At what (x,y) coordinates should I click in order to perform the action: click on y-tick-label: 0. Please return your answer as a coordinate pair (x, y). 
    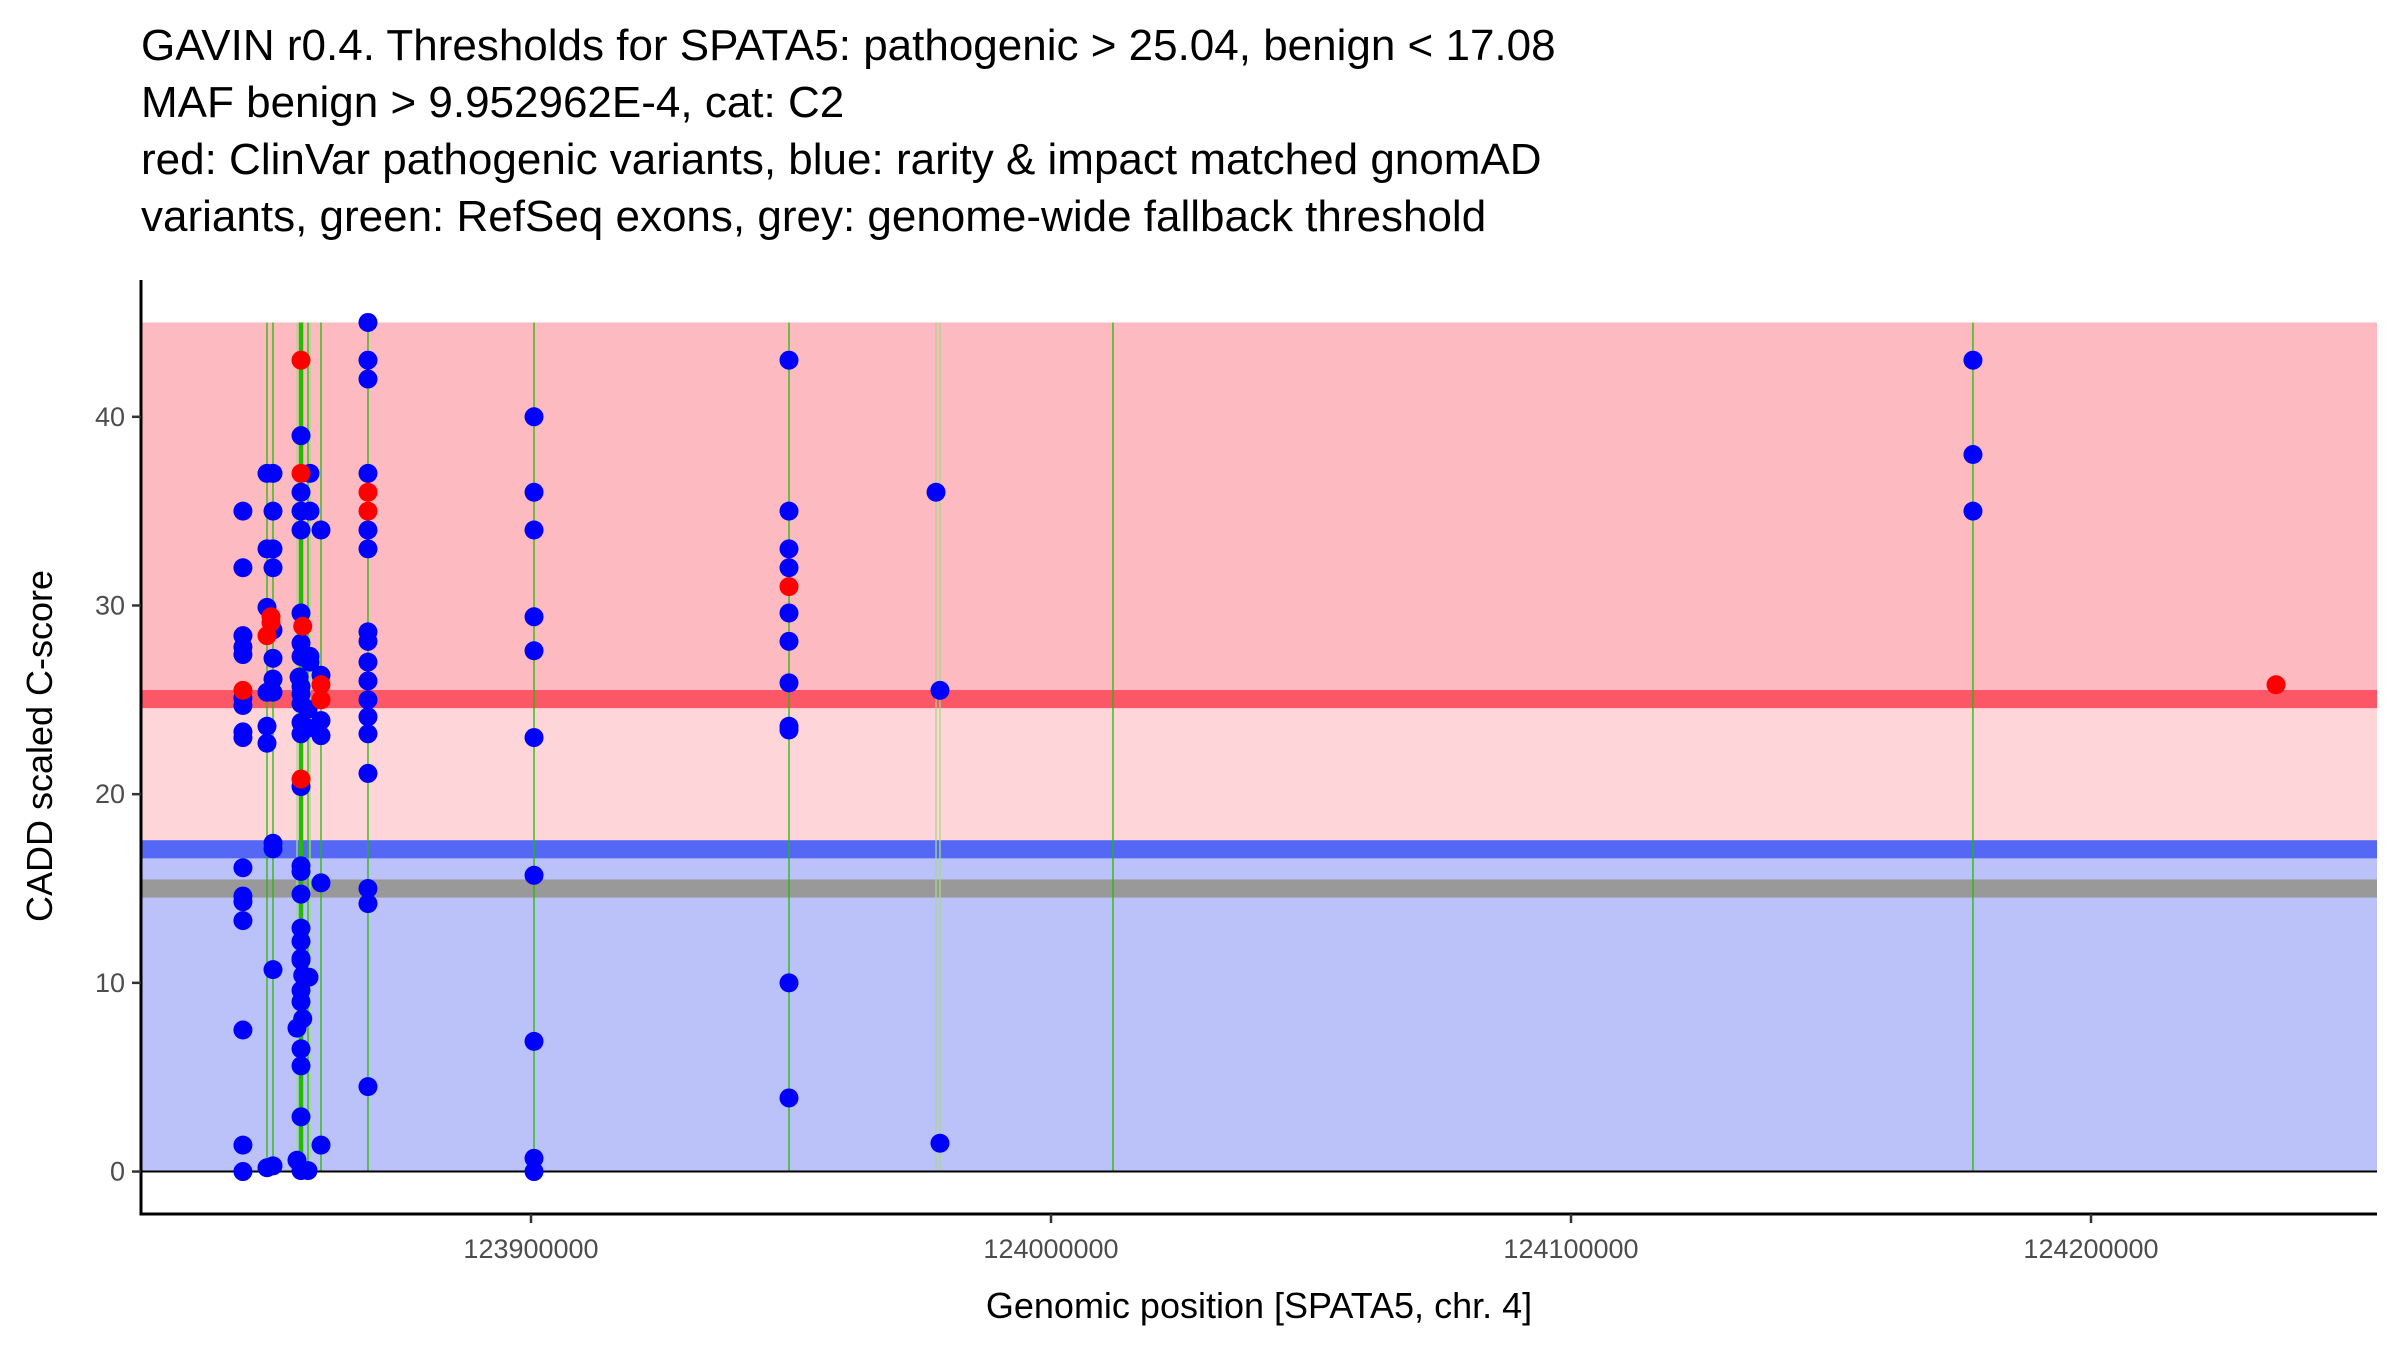
    Looking at the image, I should click on (117, 1172).